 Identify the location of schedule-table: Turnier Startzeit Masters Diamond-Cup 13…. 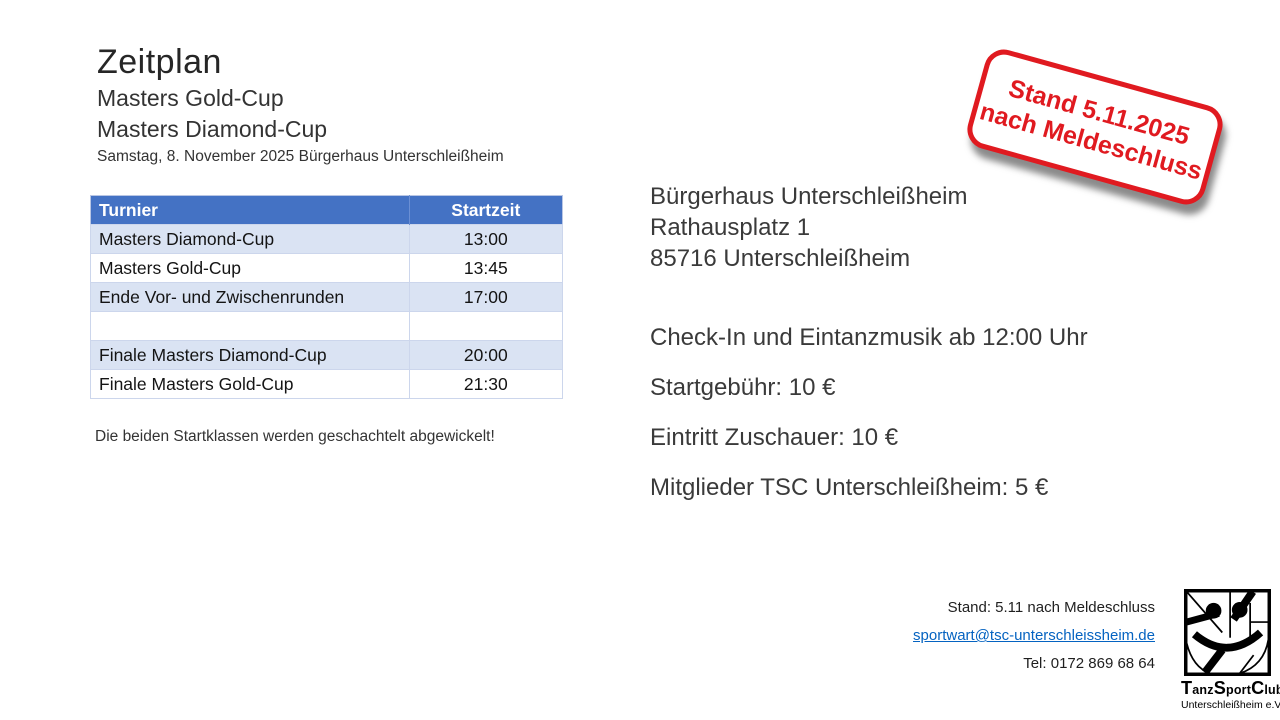
(327, 297).